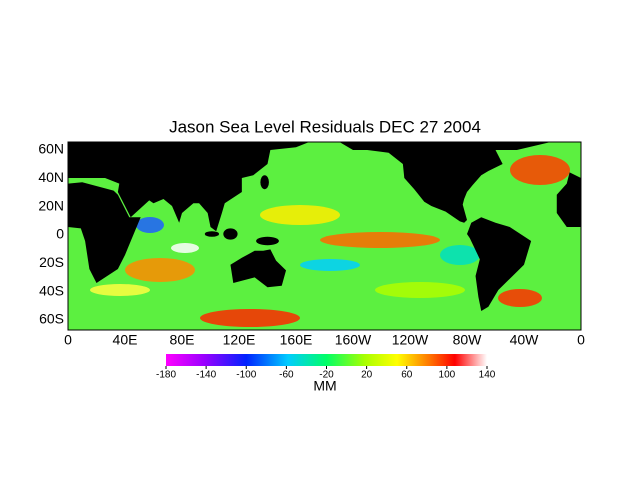 The height and width of the screenshot is (480, 640). What do you see at coordinates (296, 340) in the screenshot?
I see `lon-label: 160E` at bounding box center [296, 340].